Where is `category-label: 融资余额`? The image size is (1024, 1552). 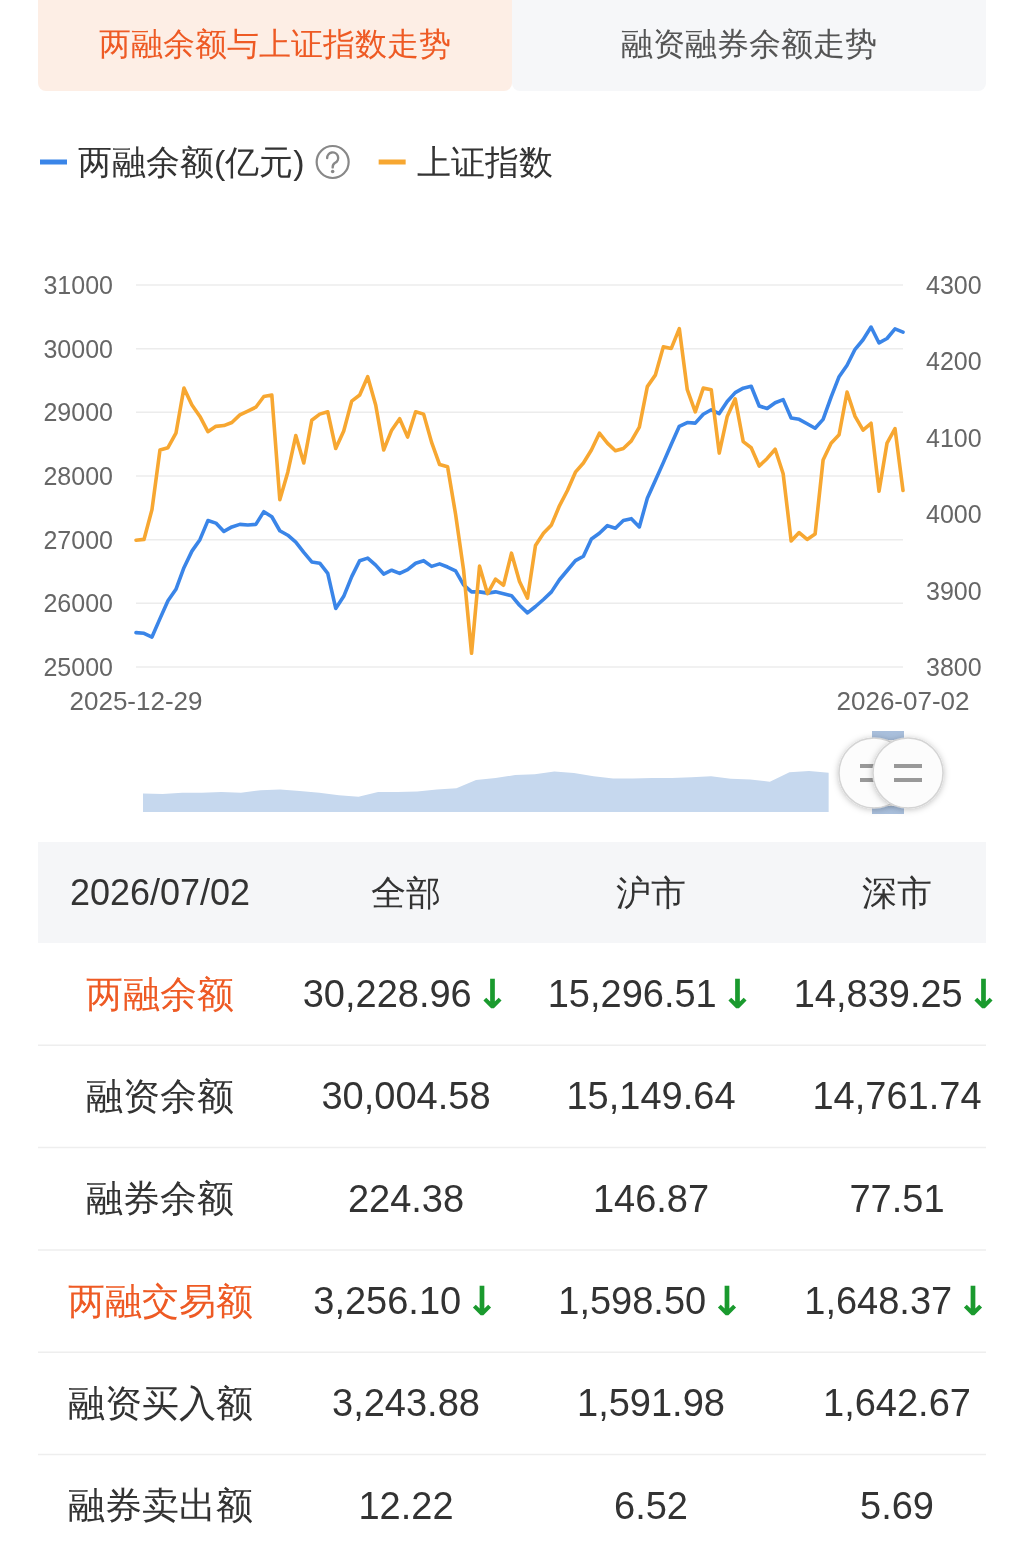 category-label: 融资余额 is located at coordinates (160, 1096).